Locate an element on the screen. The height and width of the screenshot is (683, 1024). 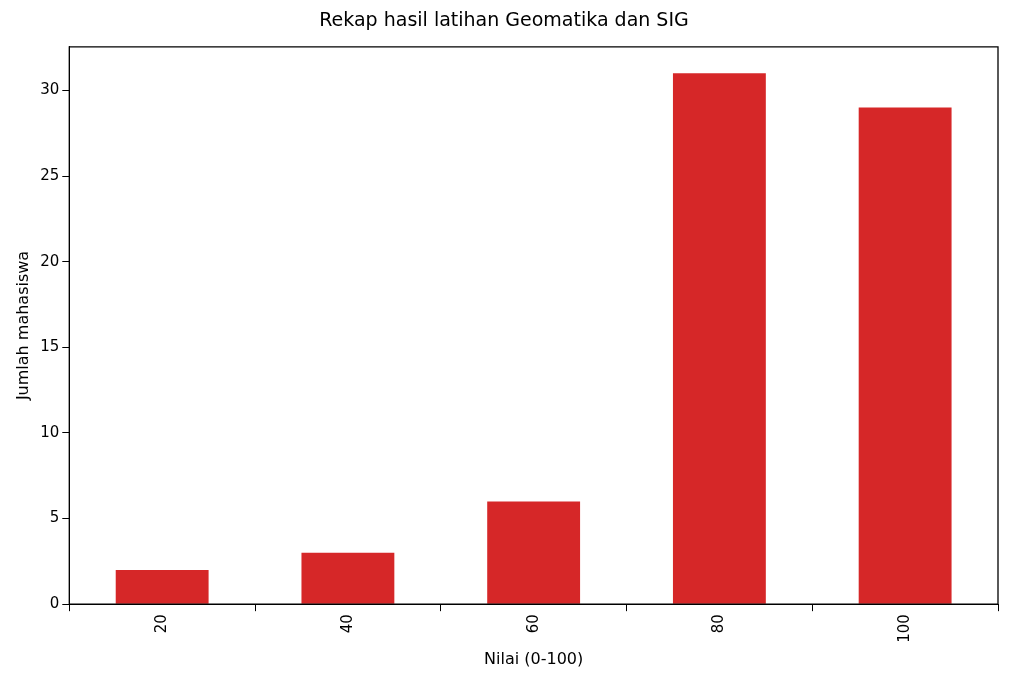
y-axis-title: Jumlah mahasiswa is located at coordinates (22, 326).